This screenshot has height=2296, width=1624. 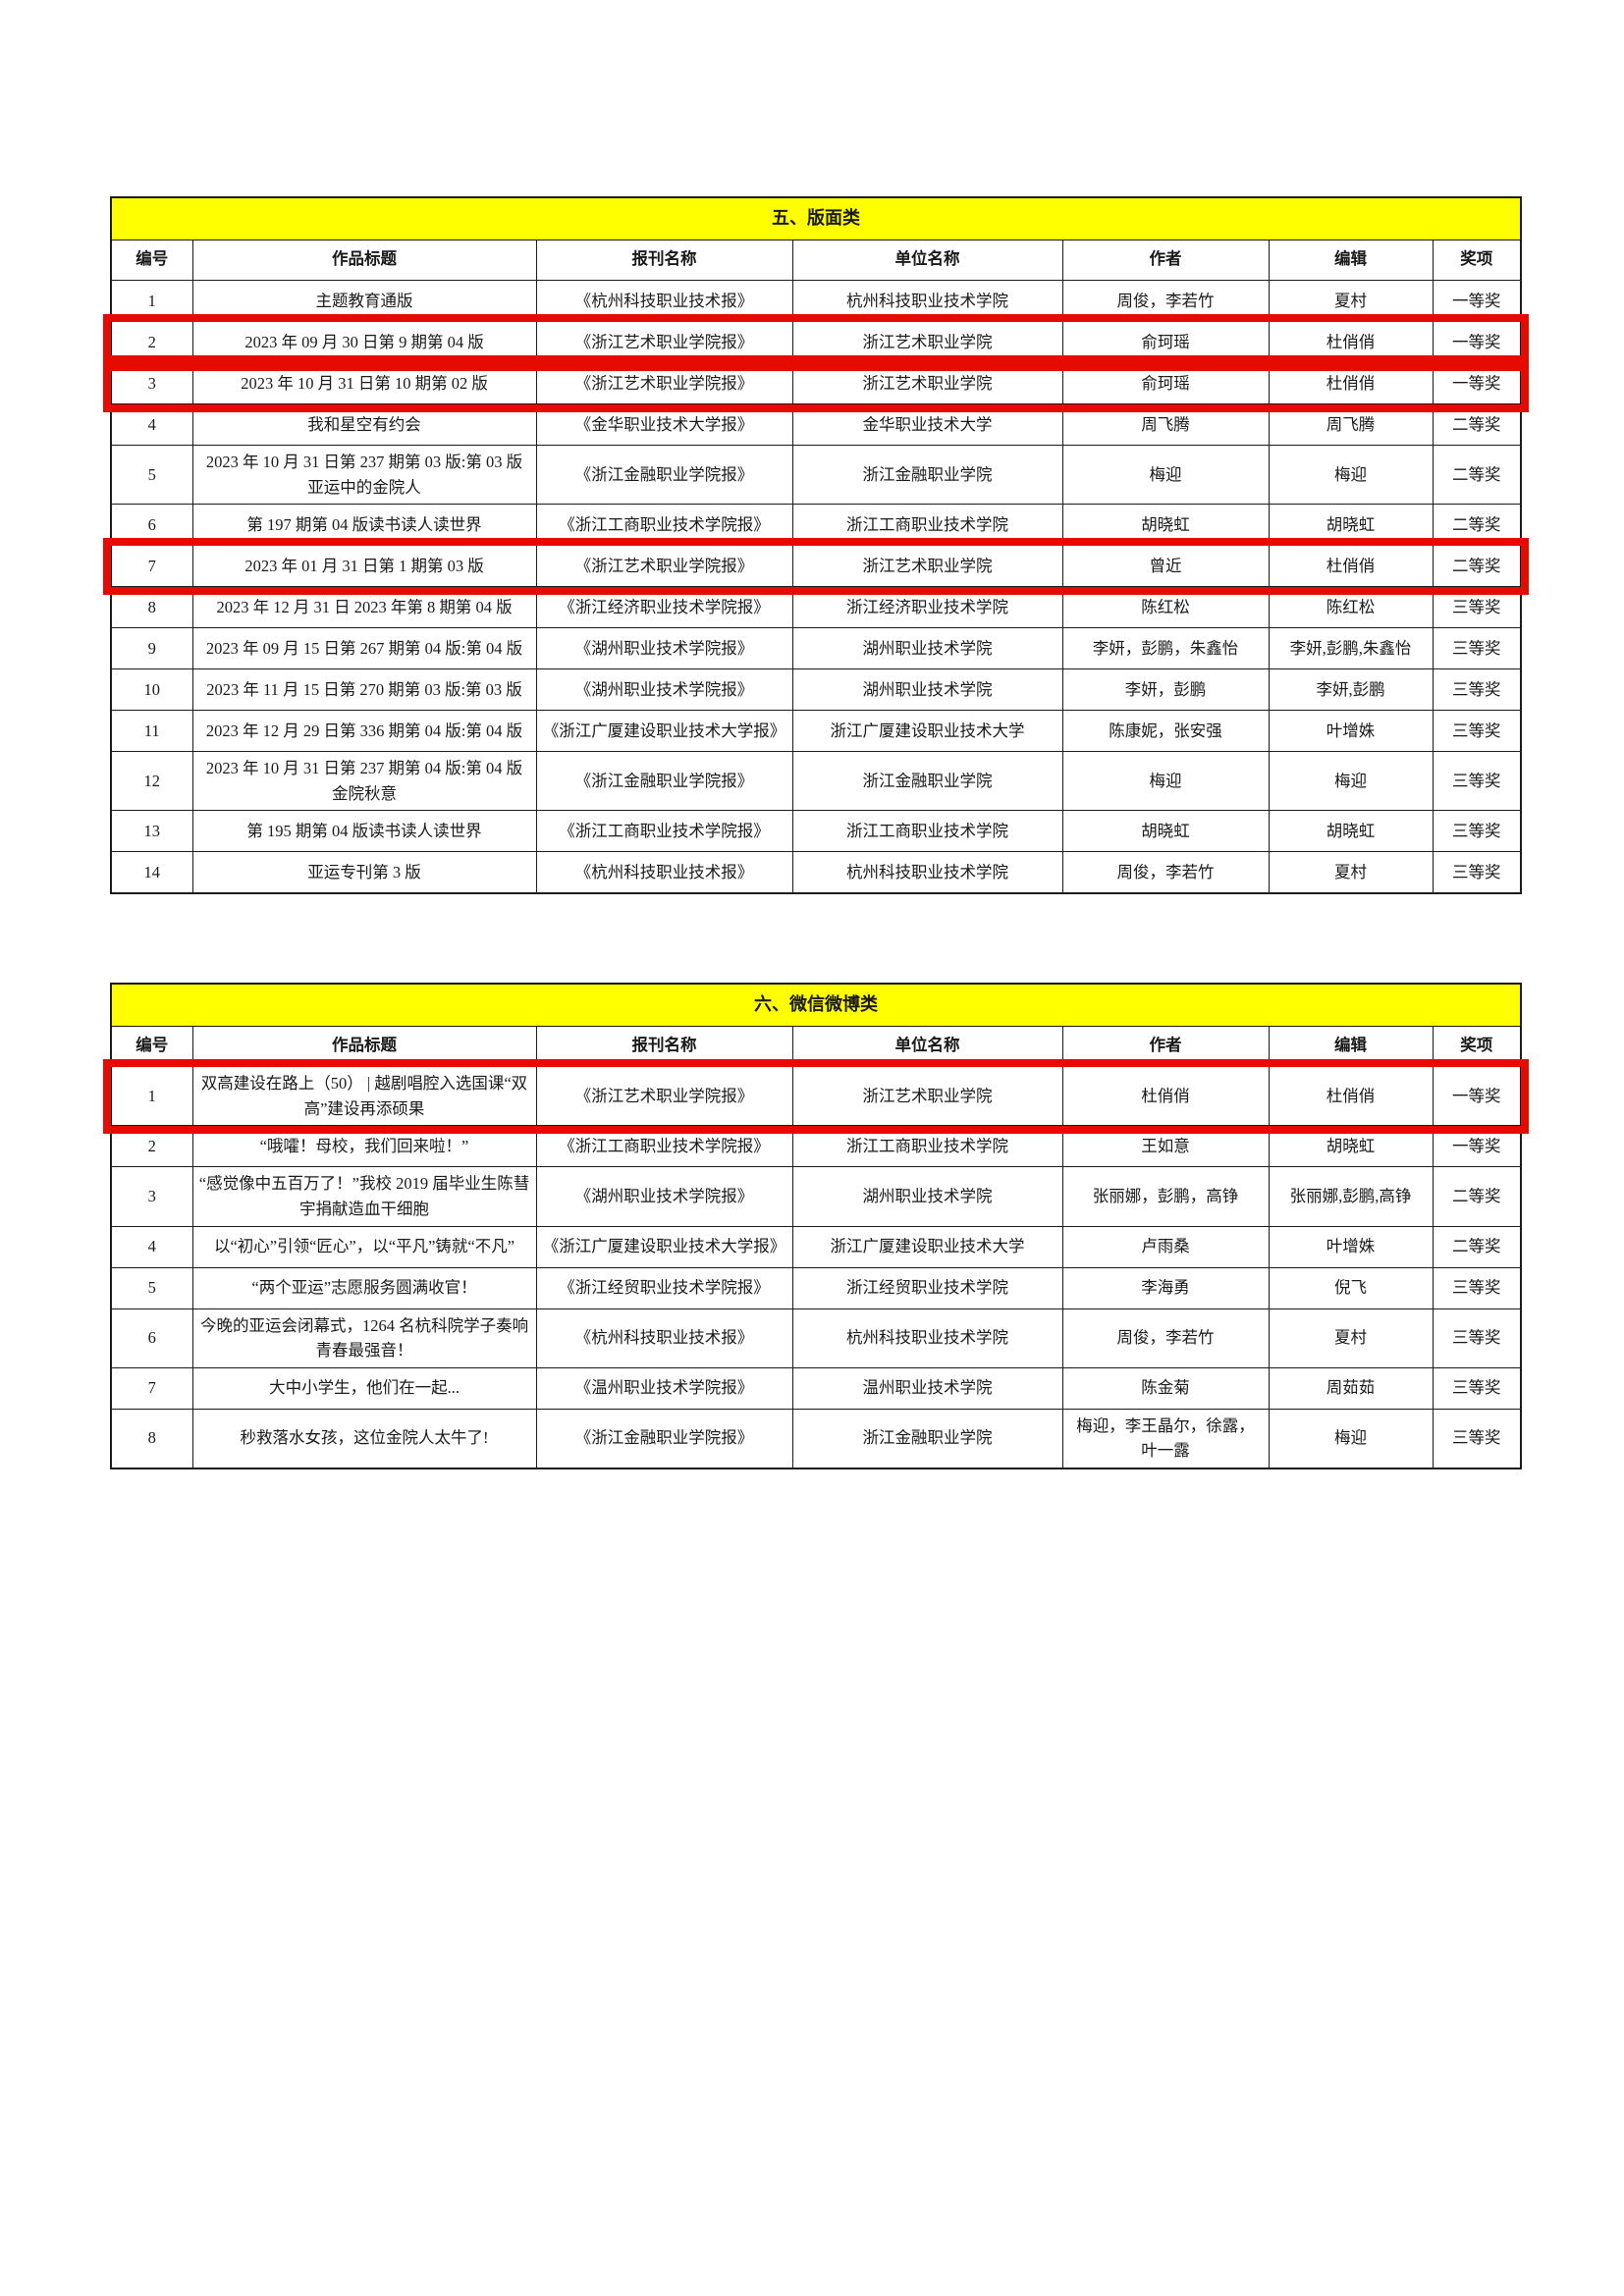 I want to click on cell-editor: 李妍,彭鹏, so click(x=1351, y=690).